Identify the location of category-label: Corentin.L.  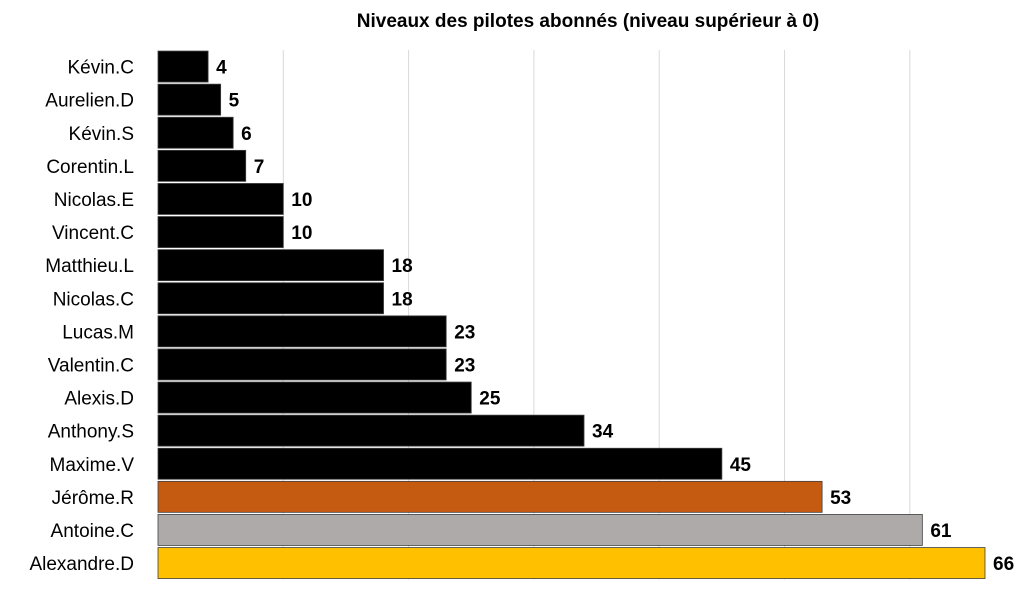
(90, 167).